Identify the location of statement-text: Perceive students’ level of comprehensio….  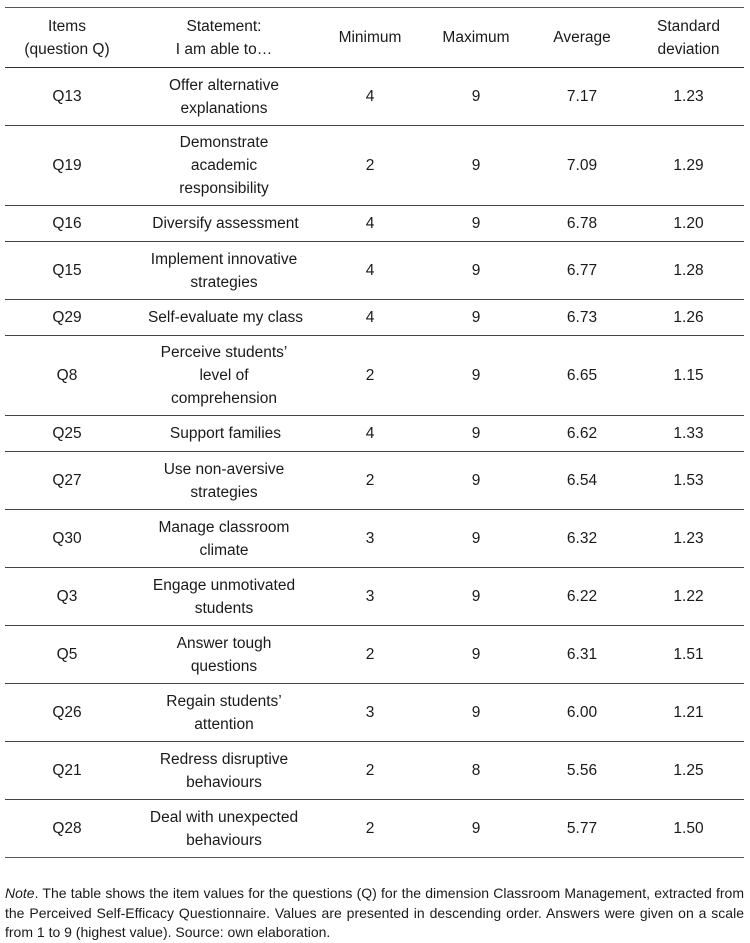
(224, 375).